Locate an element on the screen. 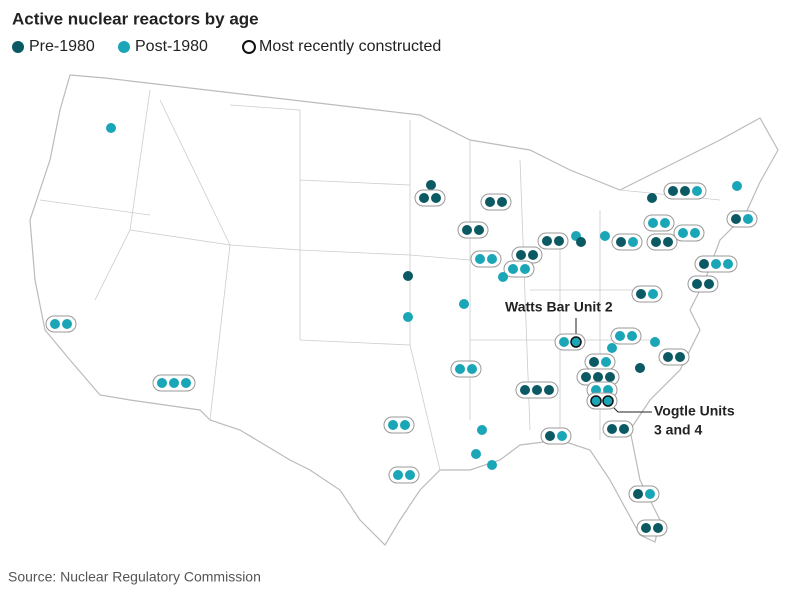 Image resolution: width=812 pixels, height=606 pixels. annotation: Vogtle Units is located at coordinates (694, 411).